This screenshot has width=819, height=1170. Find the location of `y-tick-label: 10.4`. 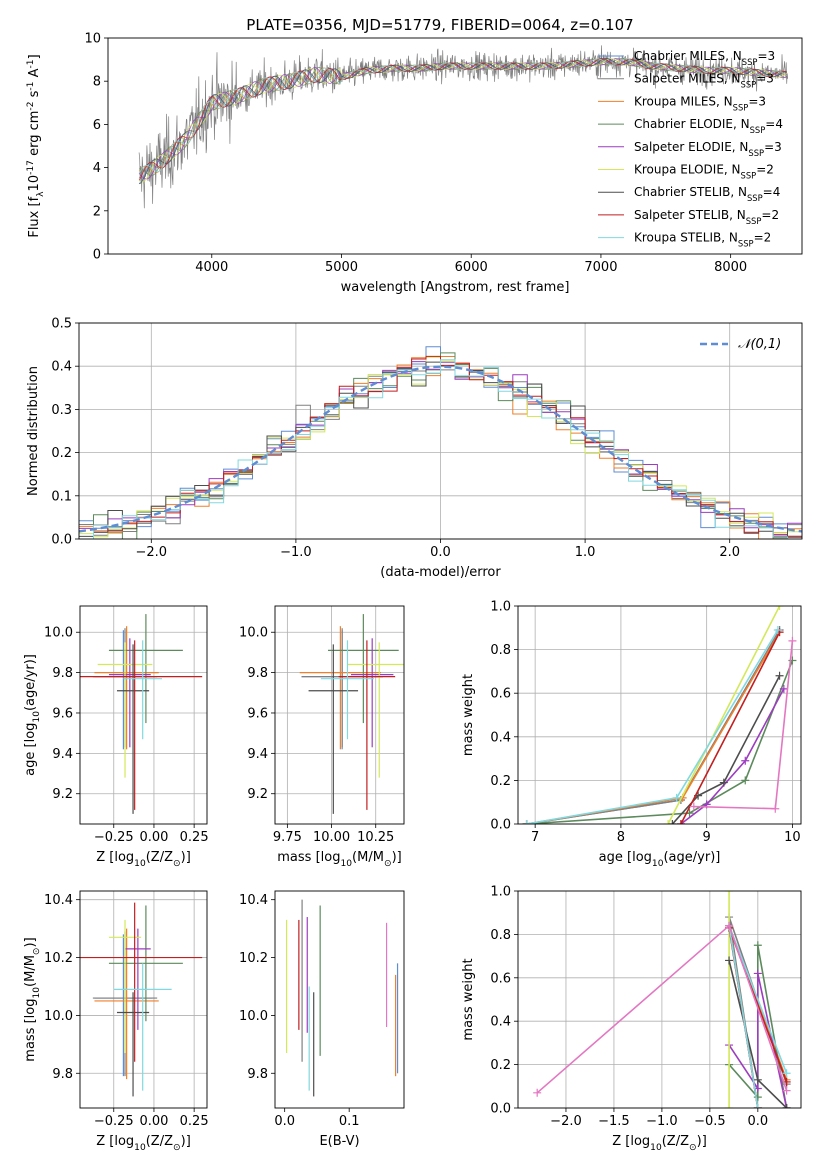

y-tick-label: 10.4 is located at coordinates (58, 900).